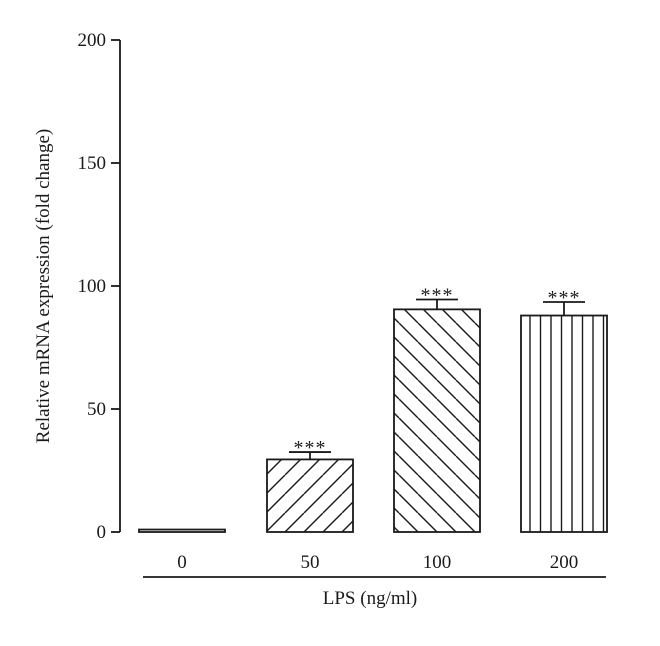  What do you see at coordinates (370, 598) in the screenshot?
I see `x-axis-label: LPS (ng/ml)` at bounding box center [370, 598].